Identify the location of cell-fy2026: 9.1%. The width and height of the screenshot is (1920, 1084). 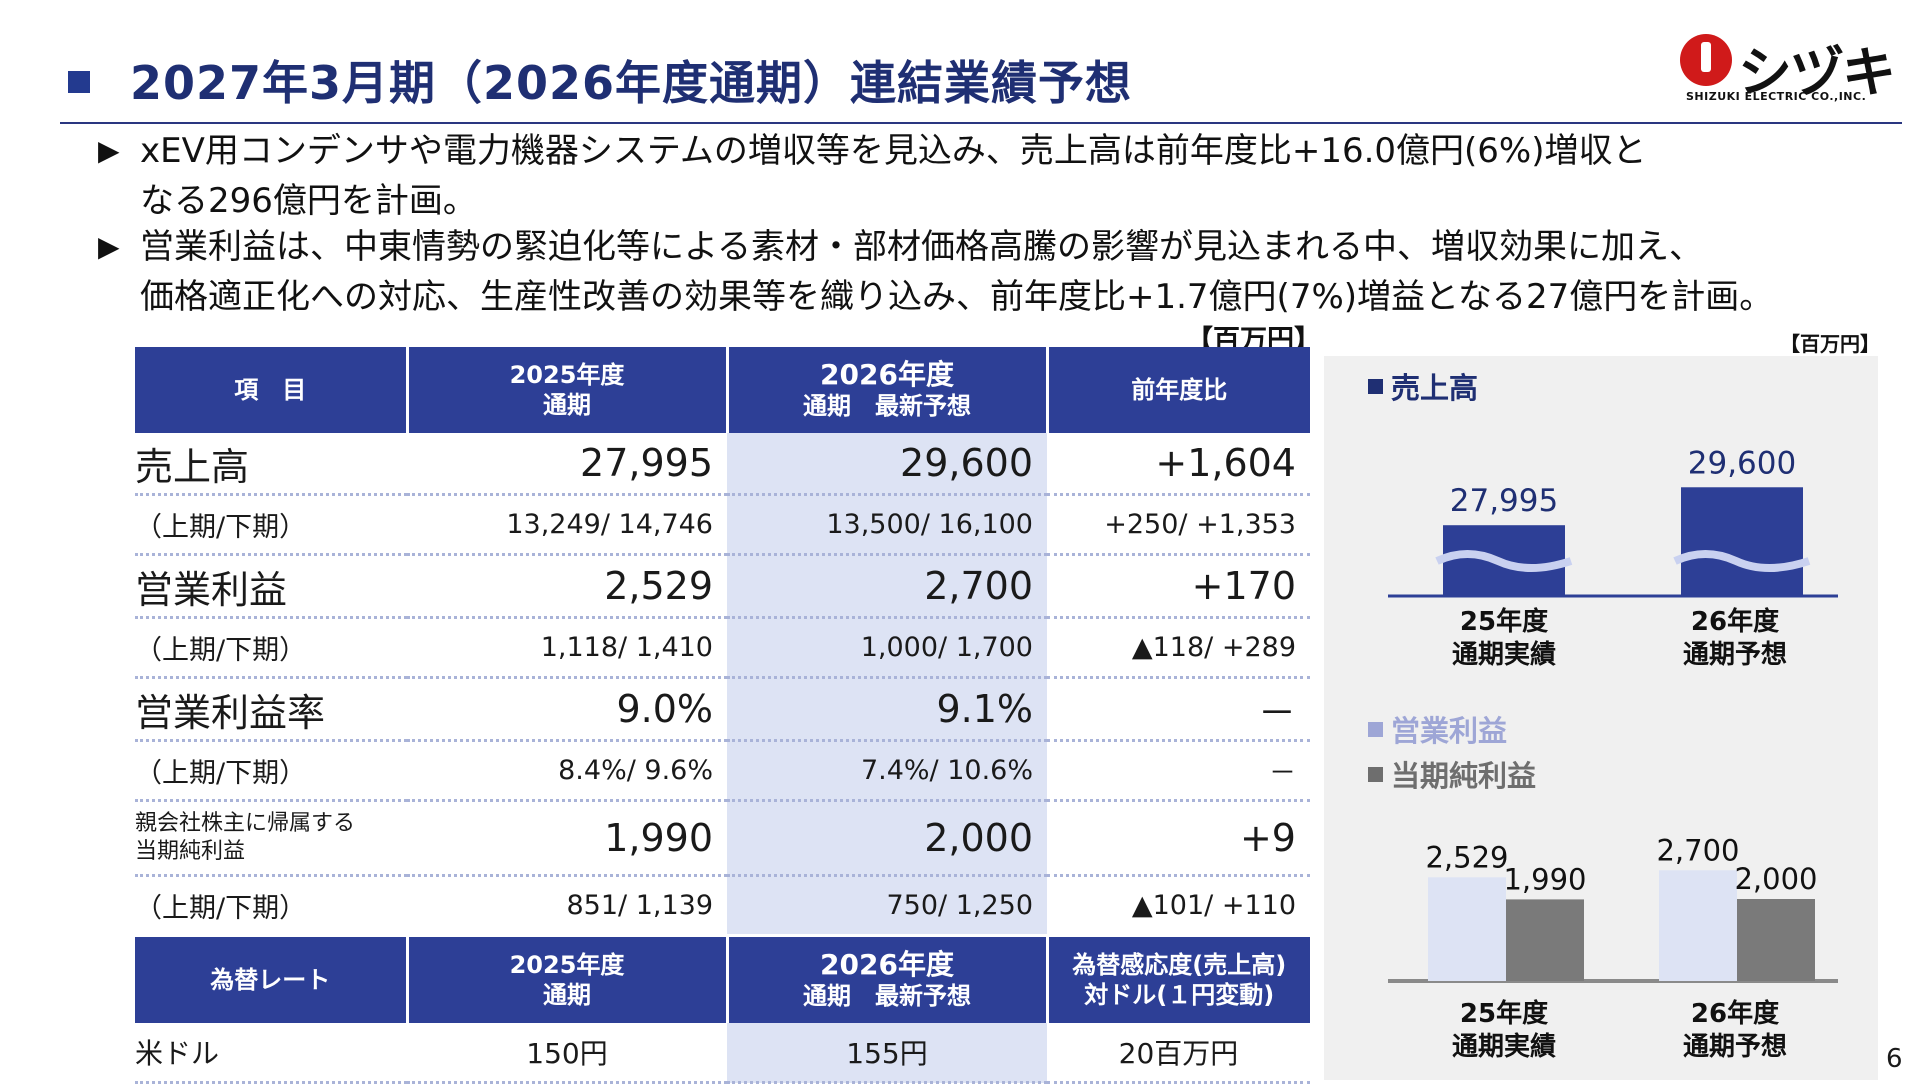
(887, 709).